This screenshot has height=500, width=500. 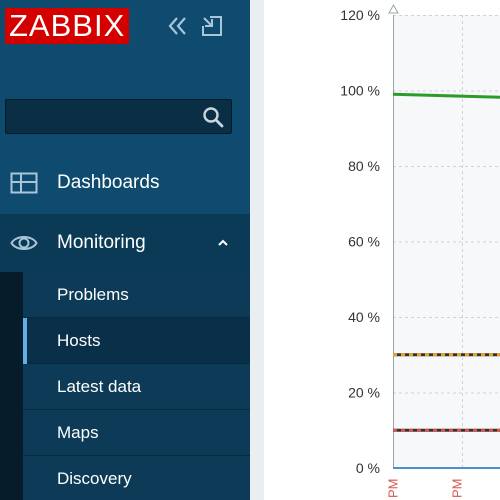 I want to click on eye-icon, so click(x=24, y=243).